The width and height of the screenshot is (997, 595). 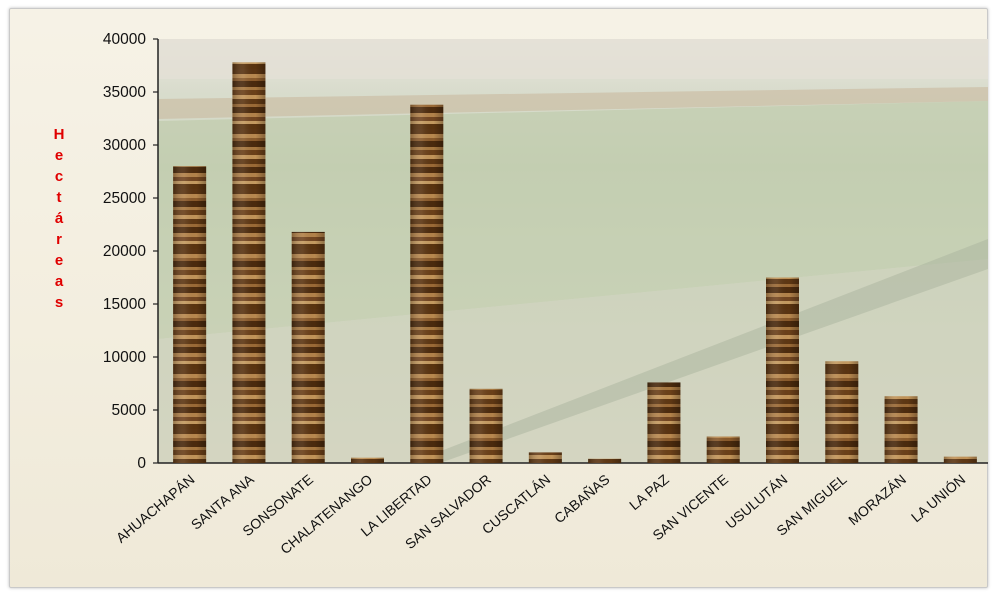 What do you see at coordinates (124, 145) in the screenshot?
I see `y-tick-label: 30000` at bounding box center [124, 145].